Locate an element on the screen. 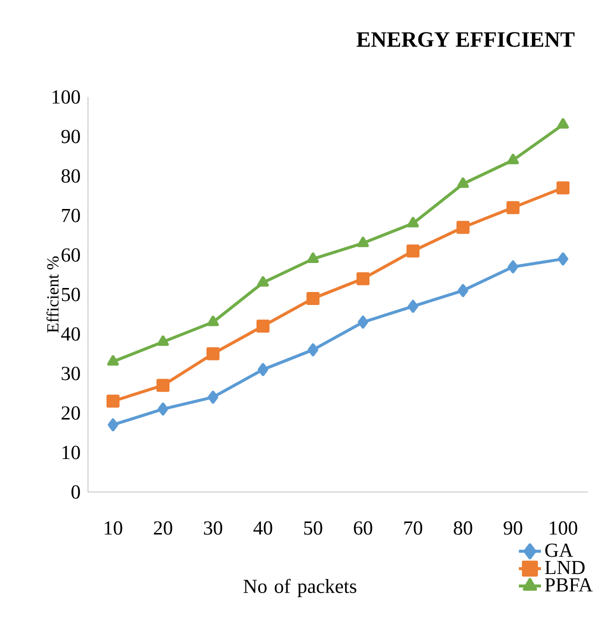  x-tick-label: 90 is located at coordinates (513, 528).